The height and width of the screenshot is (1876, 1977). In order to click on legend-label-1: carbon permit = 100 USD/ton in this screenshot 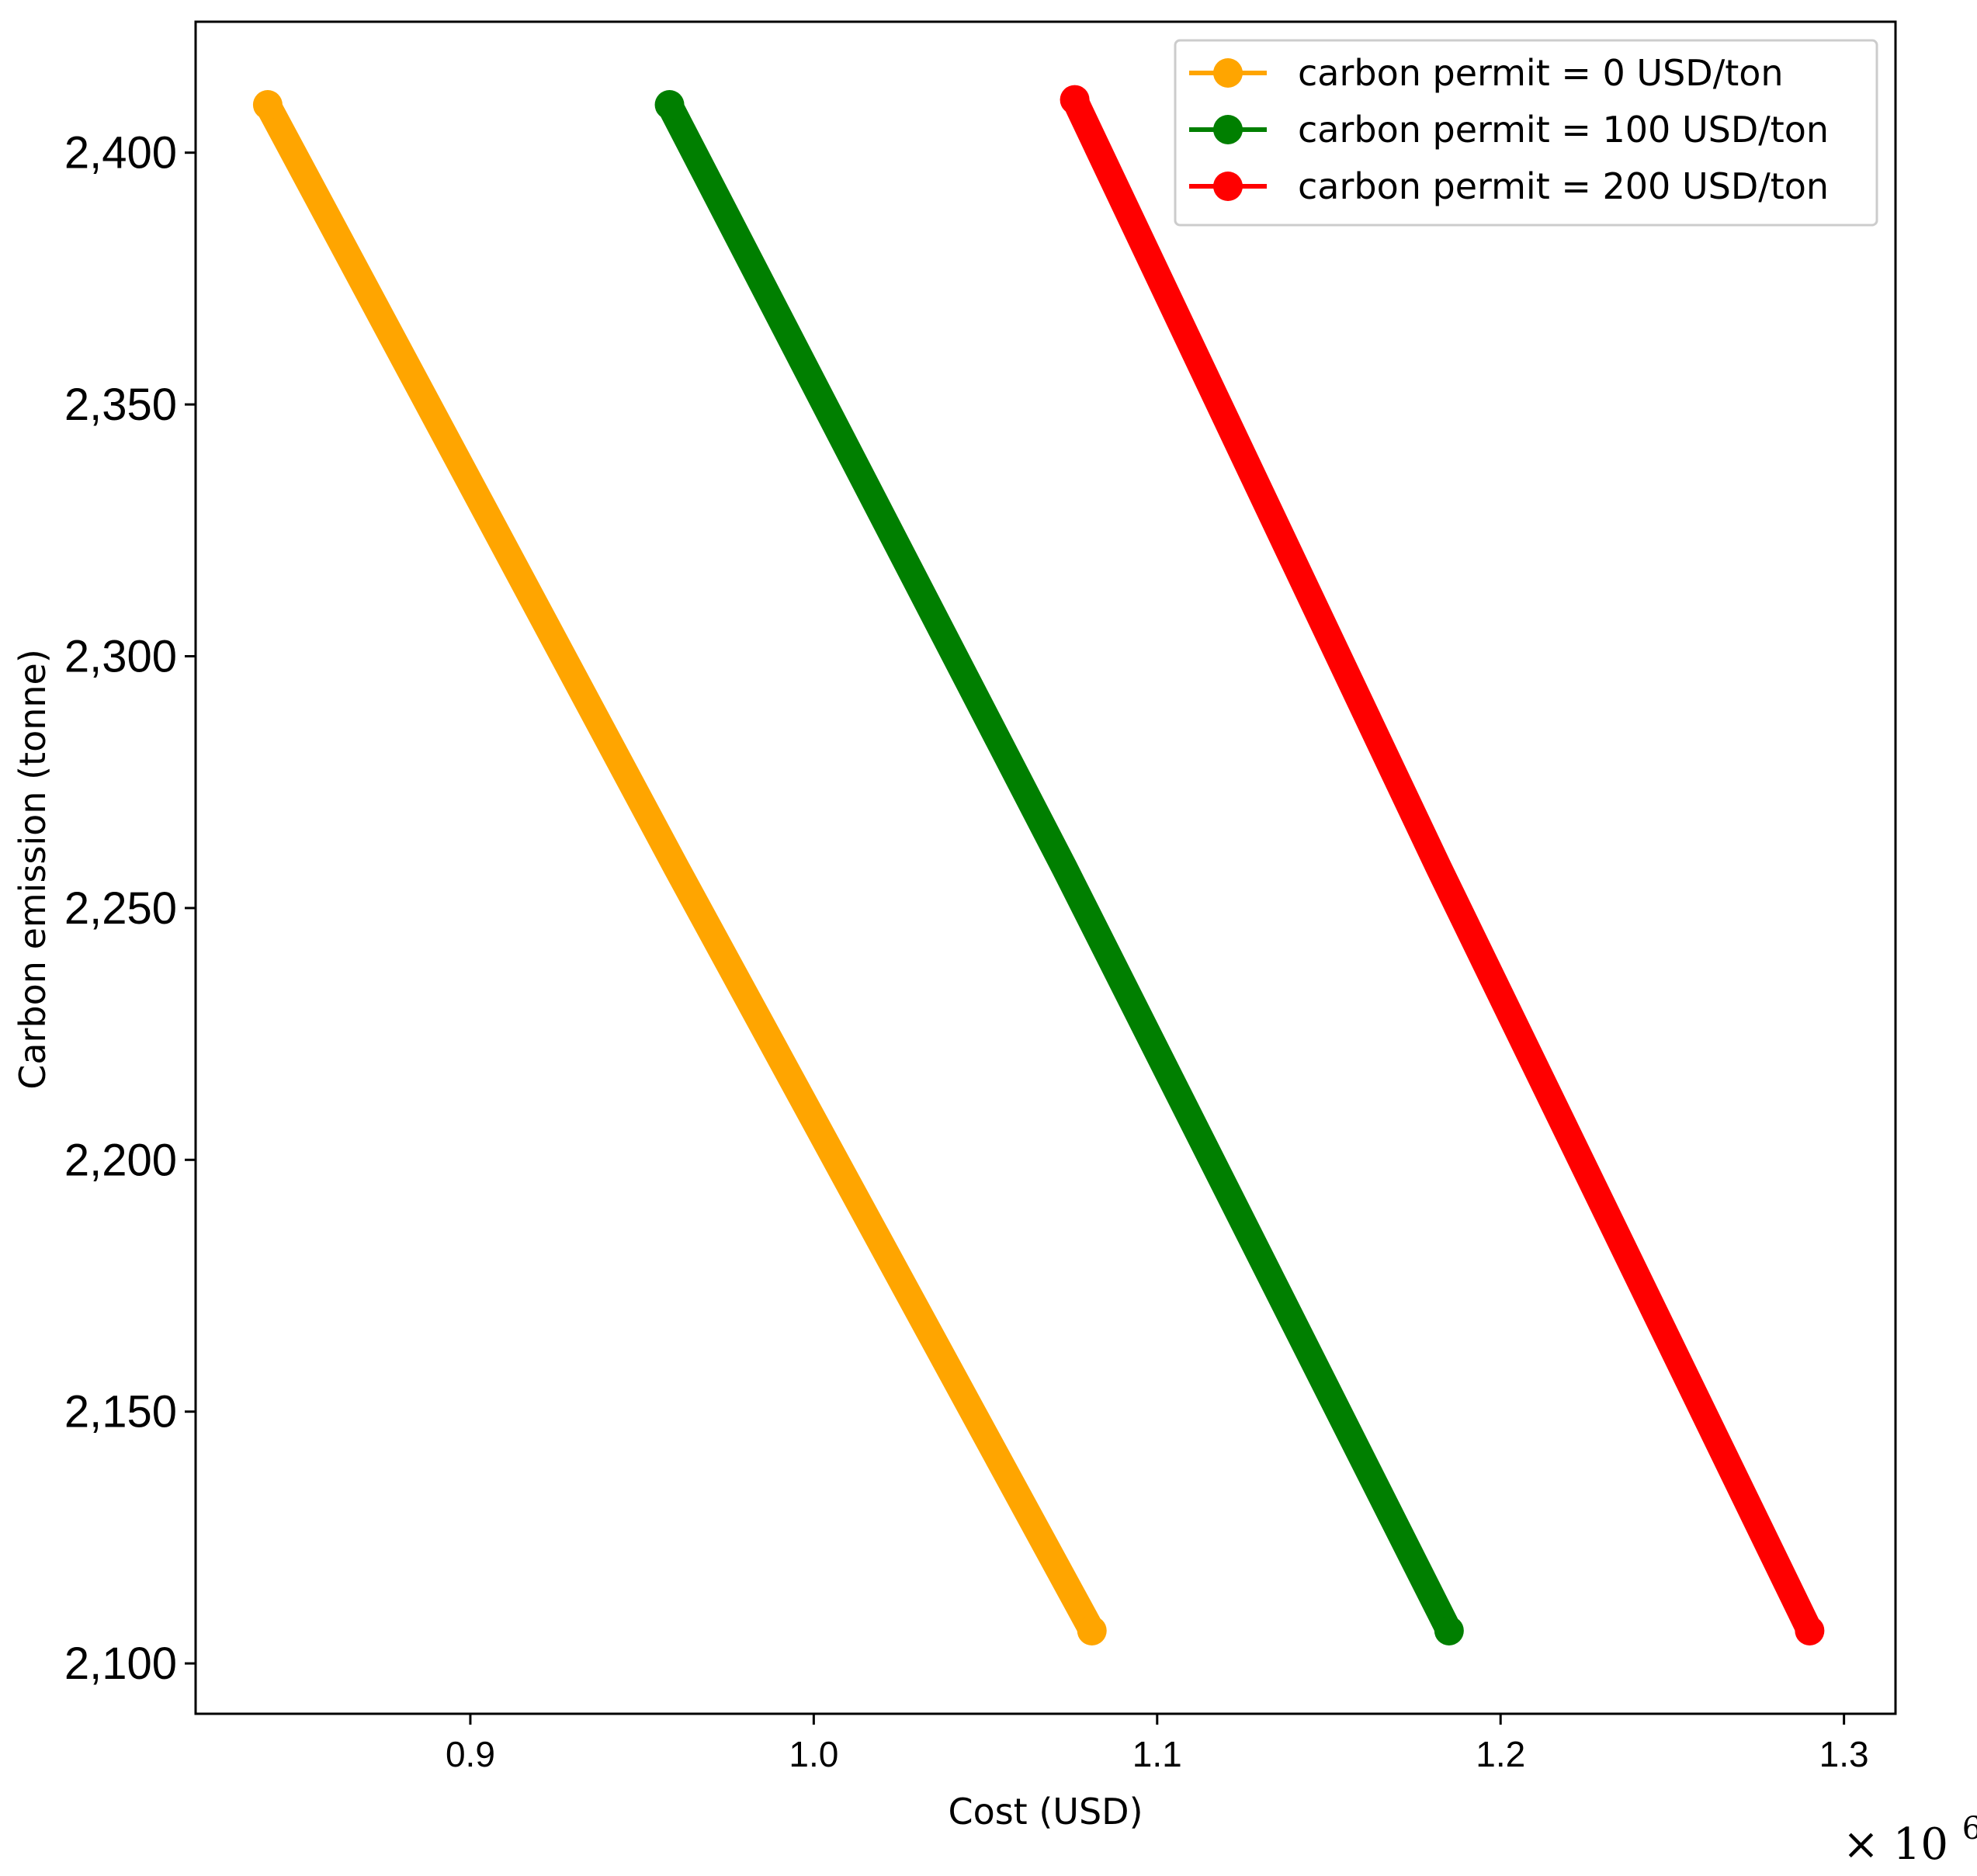, I will do `click(1563, 130)`.